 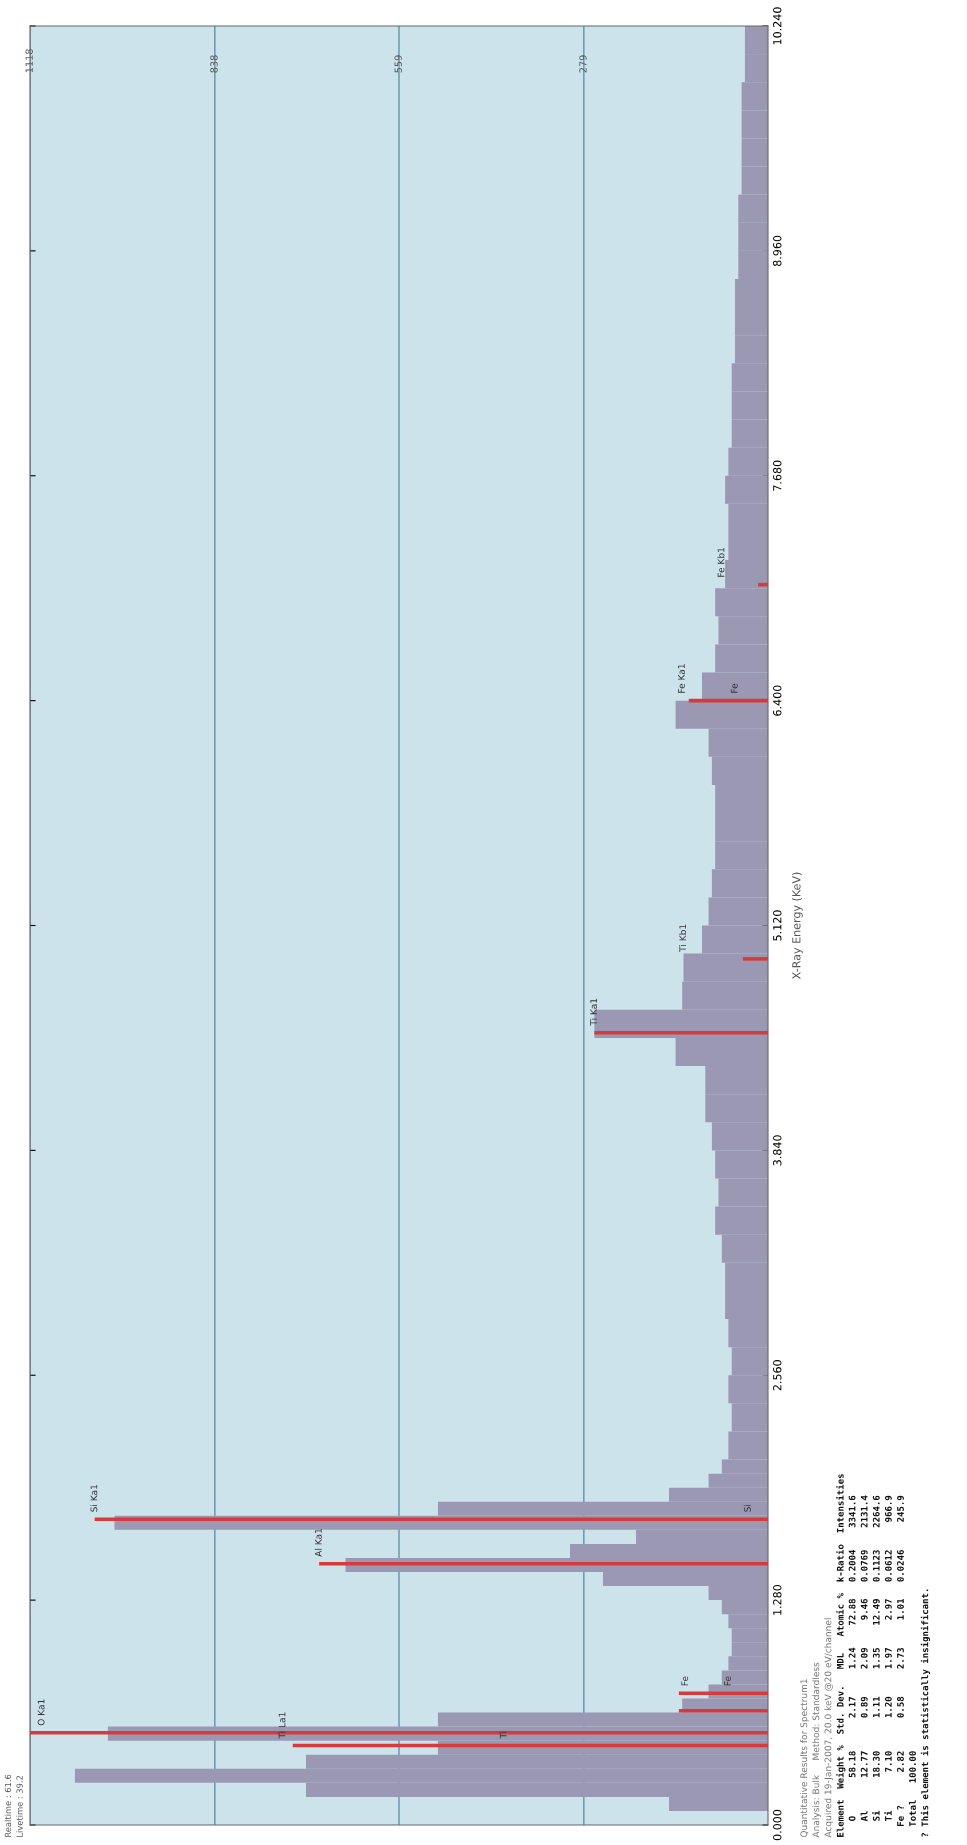 What do you see at coordinates (282, 1725) in the screenshot?
I see `annotation: Ti La1` at bounding box center [282, 1725].